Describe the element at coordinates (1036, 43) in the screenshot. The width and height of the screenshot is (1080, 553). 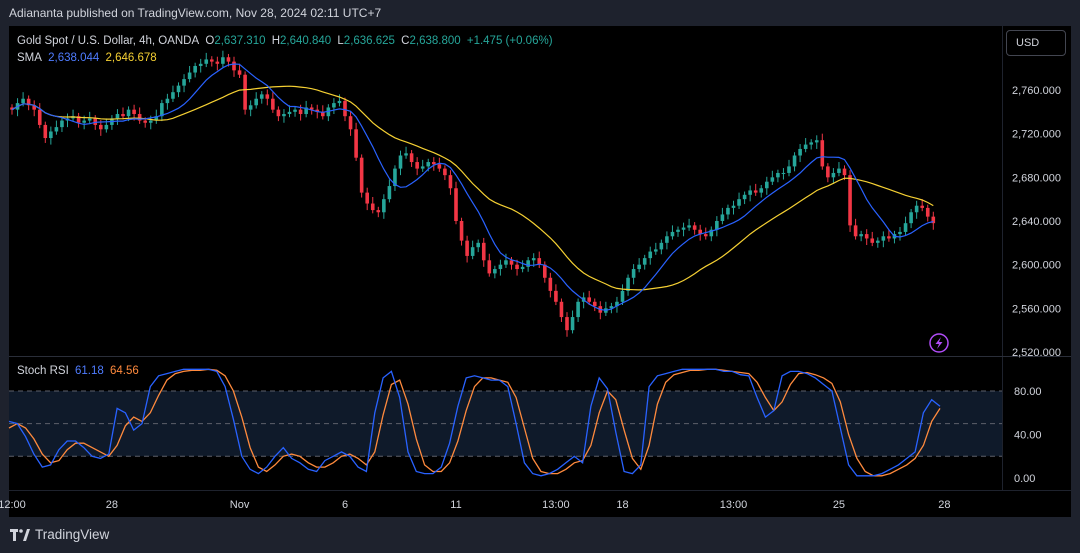
I see `currency-button: USD` at that location.